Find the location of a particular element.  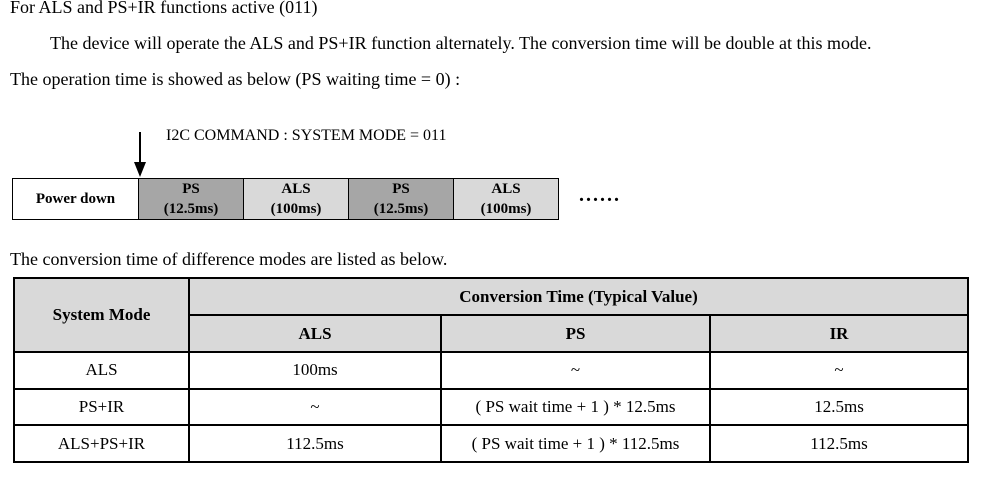

column-header-als: ALS is located at coordinates (315, 333).